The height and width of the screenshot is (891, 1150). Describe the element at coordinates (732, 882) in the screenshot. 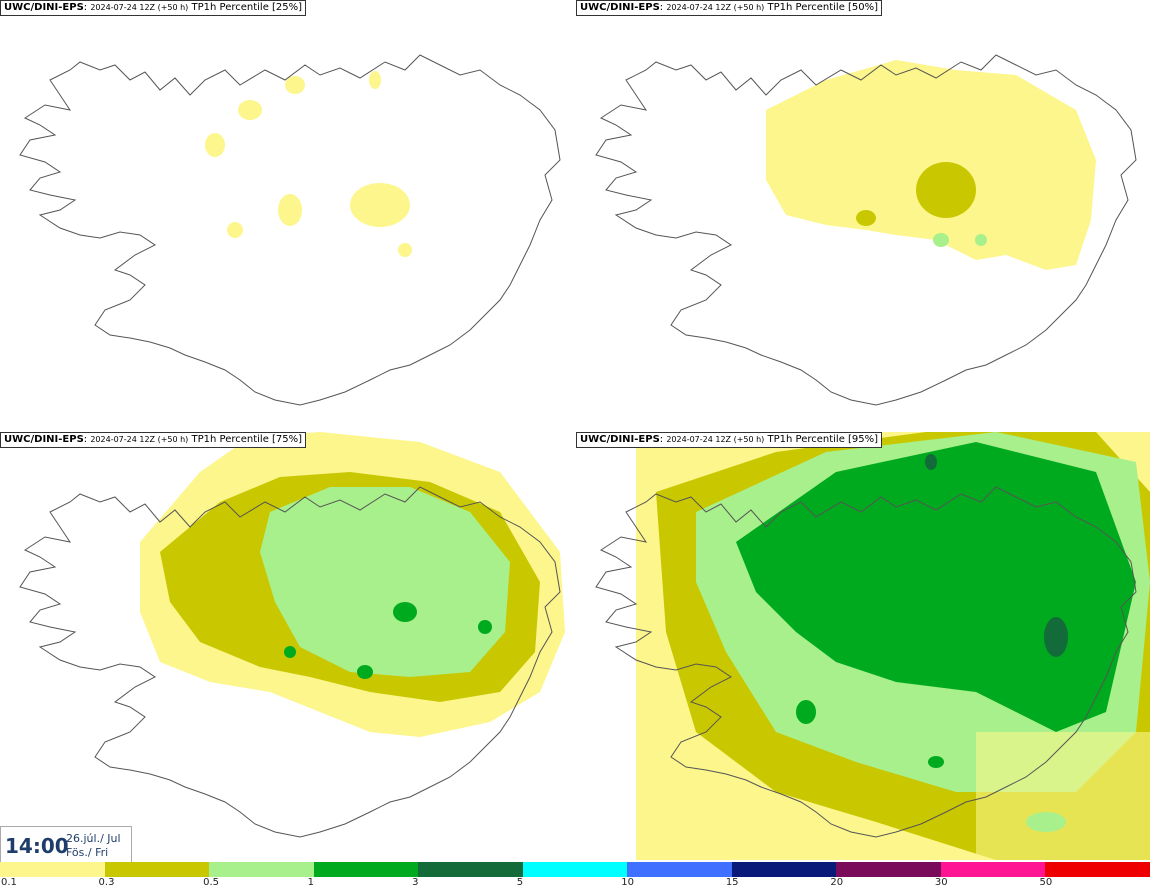

I see `colorbar-tick-label: 15` at that location.